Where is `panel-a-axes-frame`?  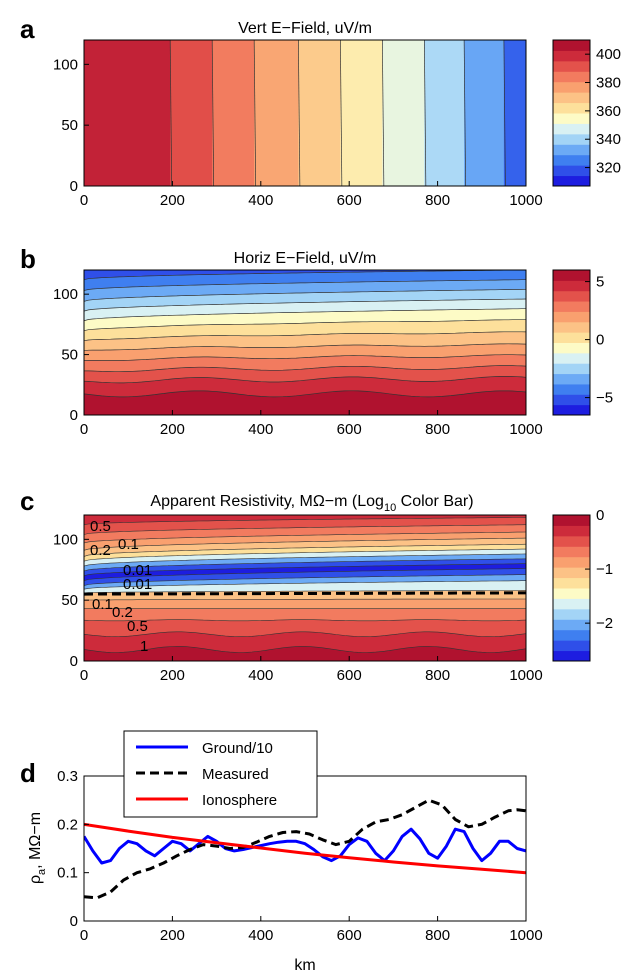
panel-a-axes-frame is located at coordinates (305, 113).